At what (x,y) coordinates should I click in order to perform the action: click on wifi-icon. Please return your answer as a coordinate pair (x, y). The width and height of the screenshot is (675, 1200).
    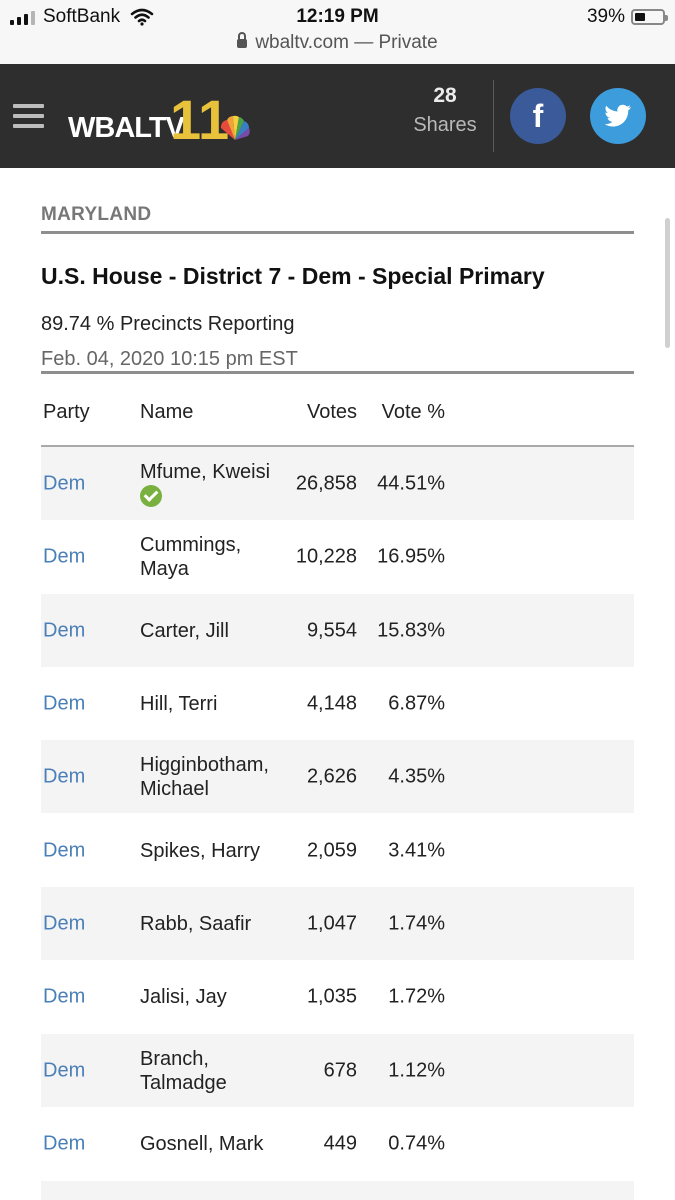
    Looking at the image, I should click on (142, 17).